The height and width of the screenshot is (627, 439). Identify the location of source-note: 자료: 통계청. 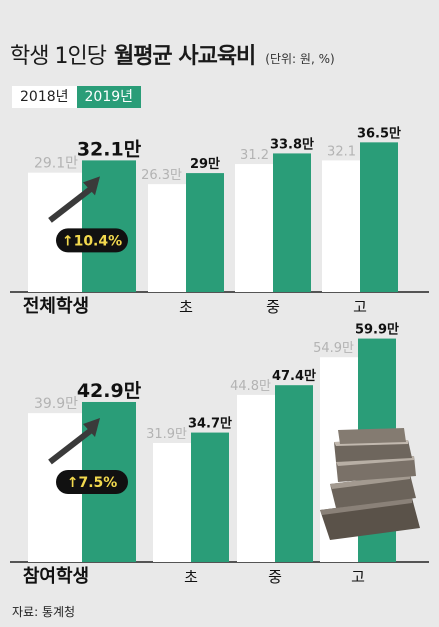
(44, 612).